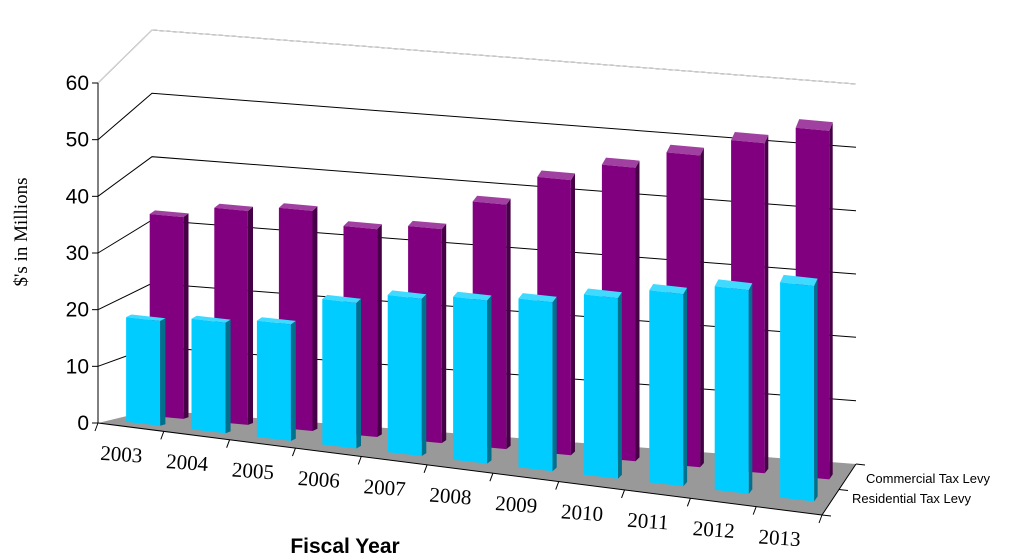  What do you see at coordinates (451, 496) in the screenshot?
I see `x-tick-label: 2008` at bounding box center [451, 496].